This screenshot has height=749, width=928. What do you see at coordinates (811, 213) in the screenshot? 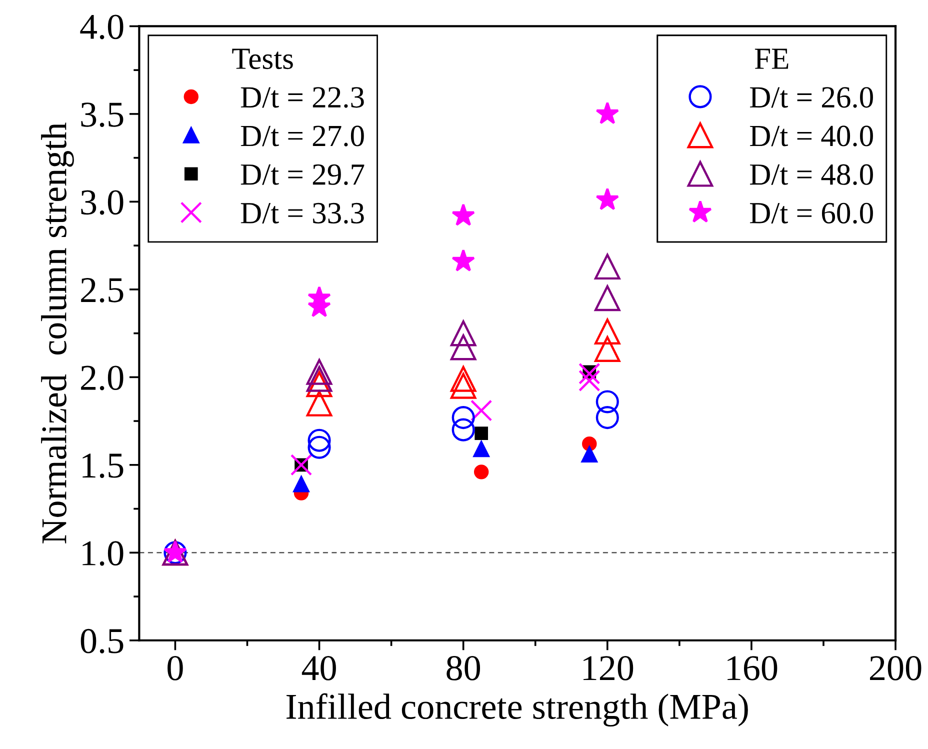
I see `legend-label: D/t = 60.0` at bounding box center [811, 213].